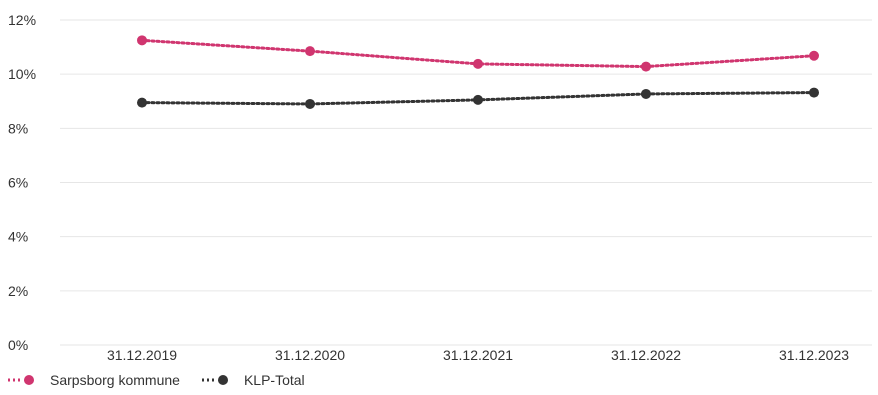  What do you see at coordinates (115, 380) in the screenshot?
I see `legend-label-sarpsborg: Sarpsborg kommune` at bounding box center [115, 380].